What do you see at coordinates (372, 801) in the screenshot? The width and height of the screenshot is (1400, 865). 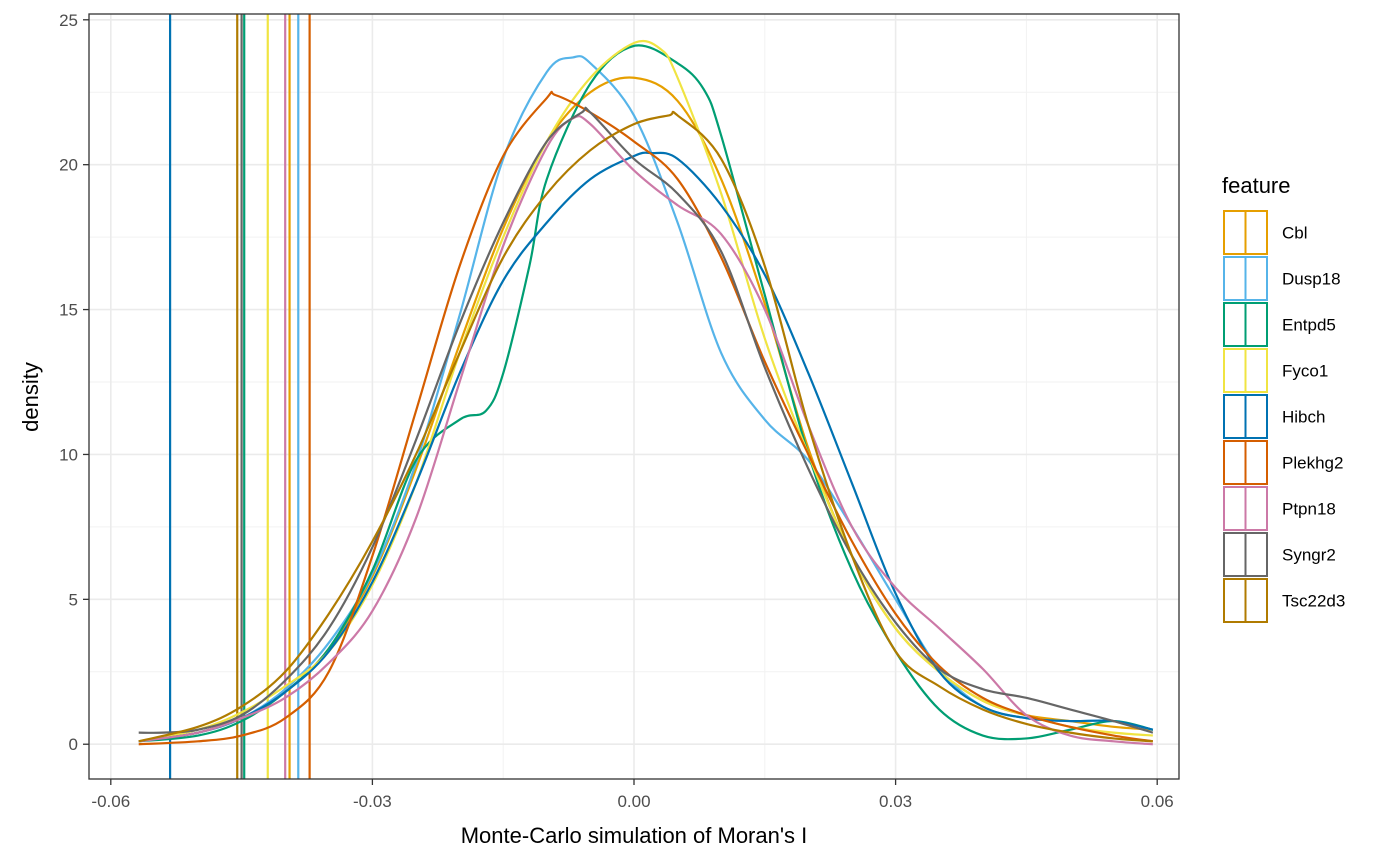 I see `x-tick-label: -0.03` at bounding box center [372, 801].